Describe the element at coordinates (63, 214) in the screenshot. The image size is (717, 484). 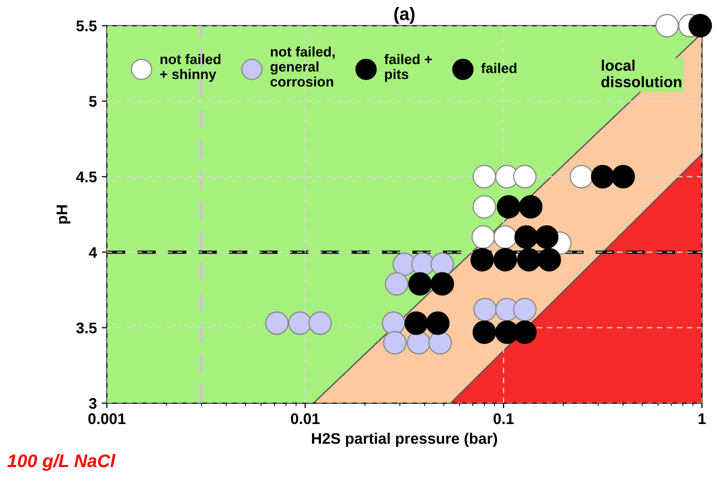
I see `y-axis-title: pH` at that location.